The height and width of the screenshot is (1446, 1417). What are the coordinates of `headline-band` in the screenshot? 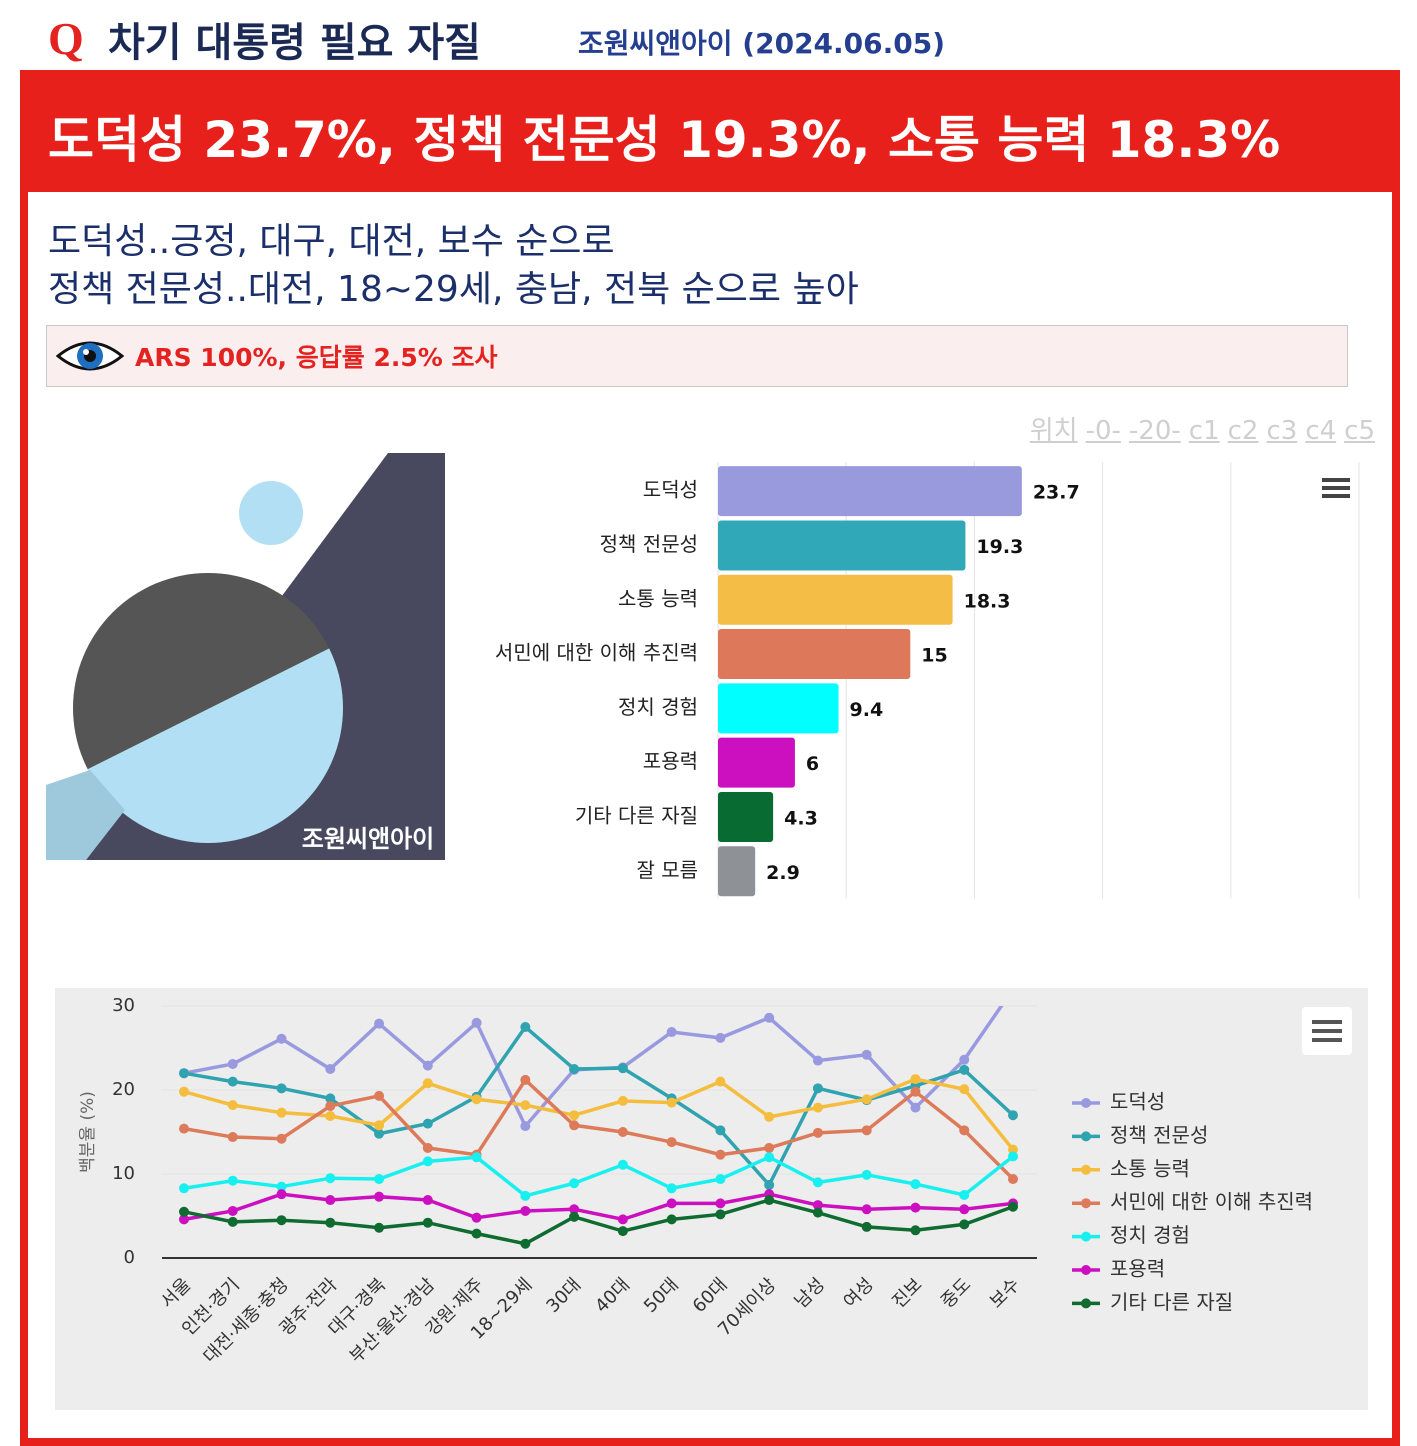 It's located at (710, 131).